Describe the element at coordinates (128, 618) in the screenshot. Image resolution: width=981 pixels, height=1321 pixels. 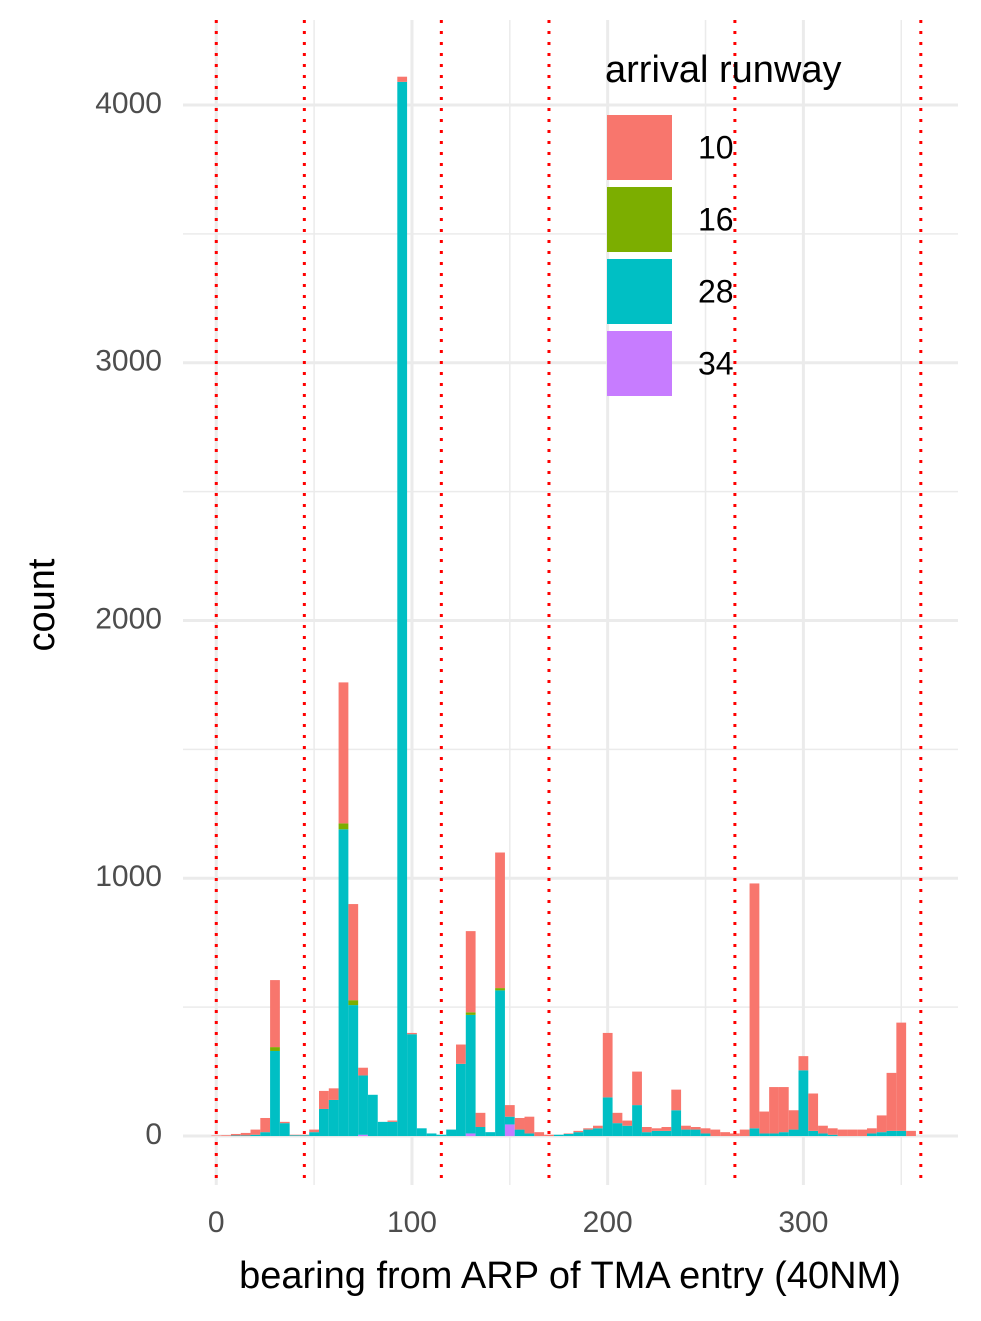
I see `y-tick-label: 2000` at that location.